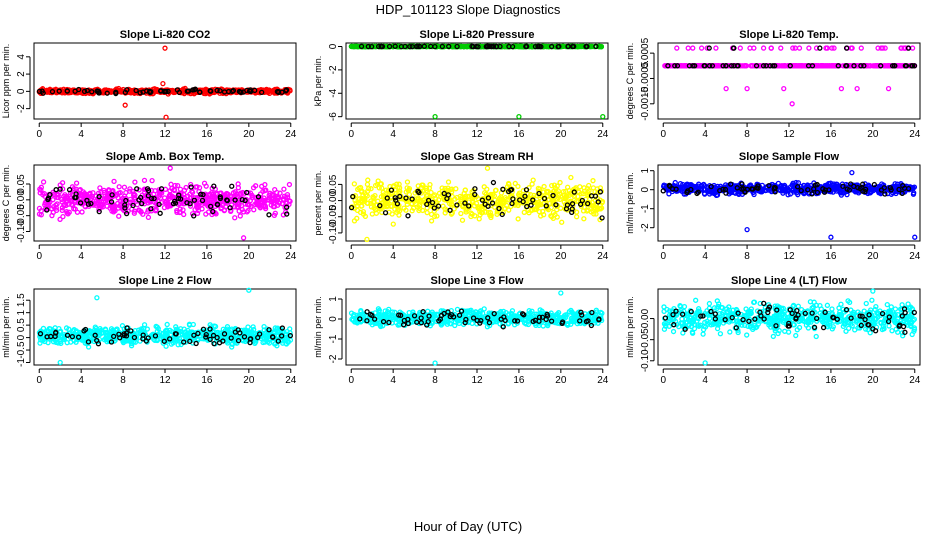  I want to click on panel-title: Slope Li-820 Pressure, so click(477, 35).